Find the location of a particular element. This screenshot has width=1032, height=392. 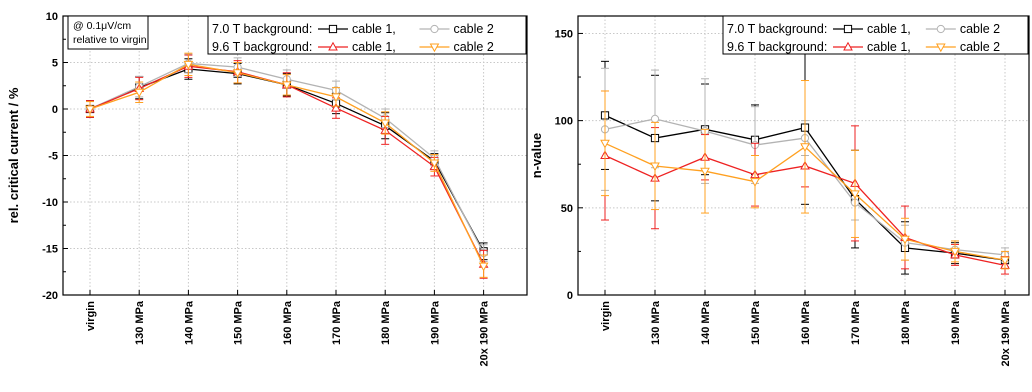

y-axis-label: n-value is located at coordinates (536, 156).